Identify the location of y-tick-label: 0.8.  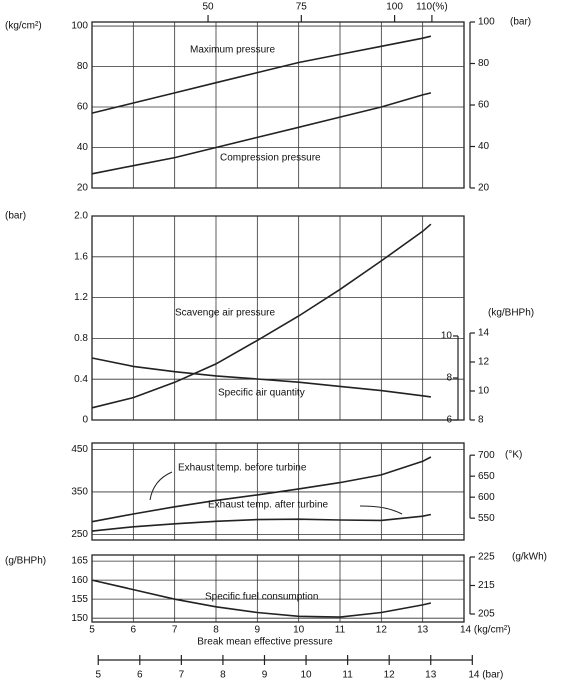
(81, 338).